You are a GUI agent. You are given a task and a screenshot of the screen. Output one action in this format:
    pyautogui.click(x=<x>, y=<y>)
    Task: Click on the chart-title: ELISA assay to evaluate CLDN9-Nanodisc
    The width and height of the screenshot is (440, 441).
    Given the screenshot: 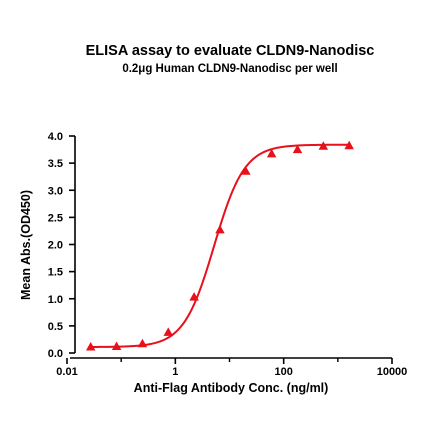 What is the action you would take?
    pyautogui.click(x=230, y=51)
    